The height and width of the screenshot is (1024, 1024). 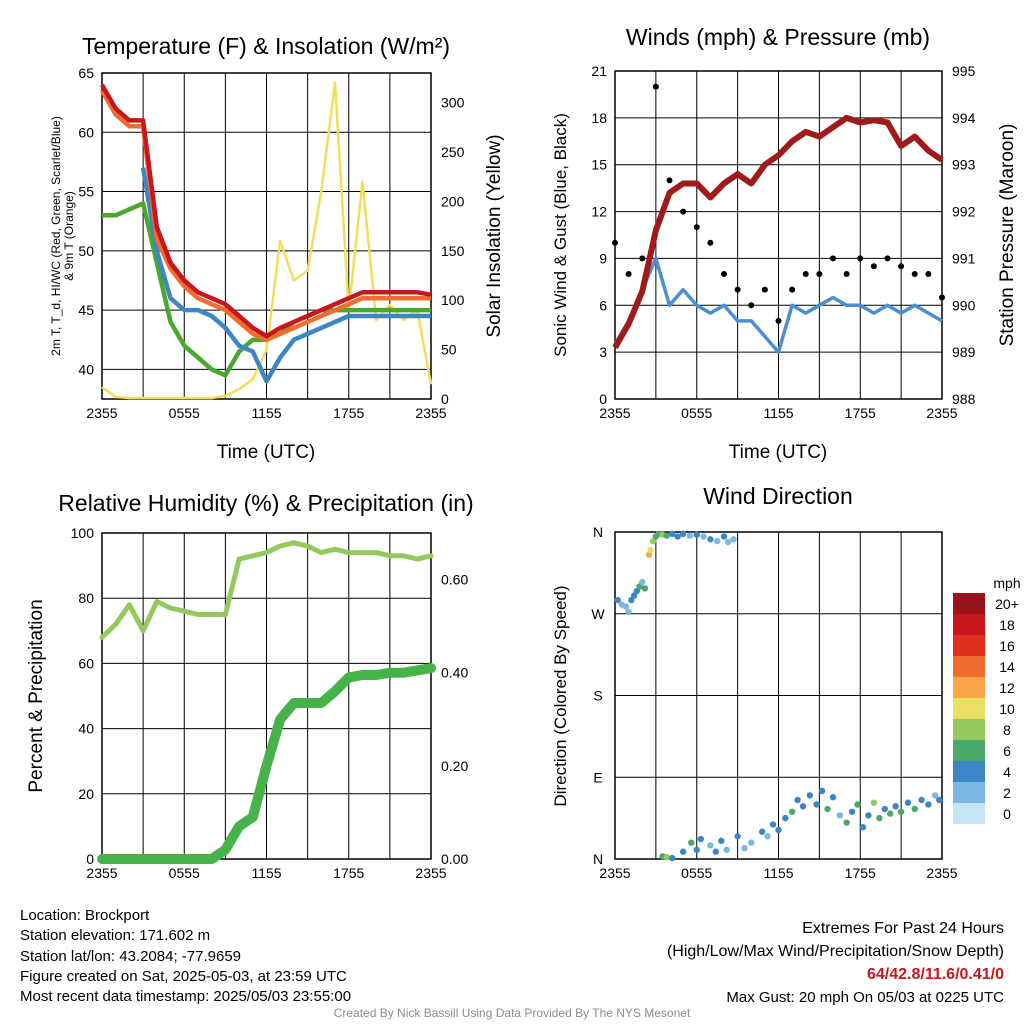 I want to click on wind-frame, so click(x=778, y=235).